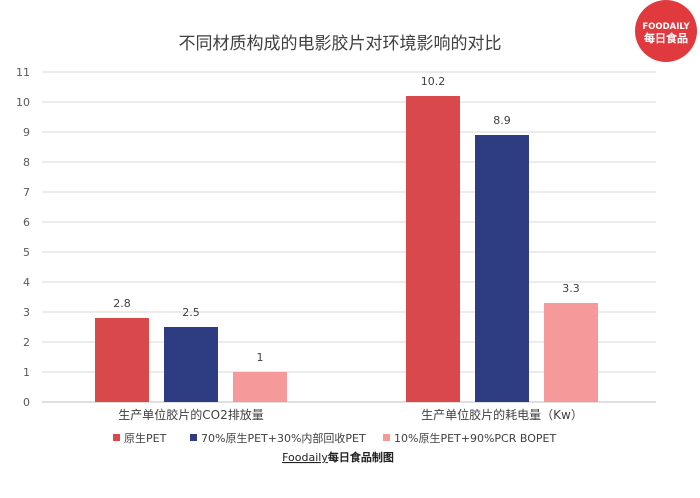 The image size is (700, 498). What do you see at coordinates (666, 27) in the screenshot?
I see `logo-text-latin: FOODAILY` at bounding box center [666, 27].